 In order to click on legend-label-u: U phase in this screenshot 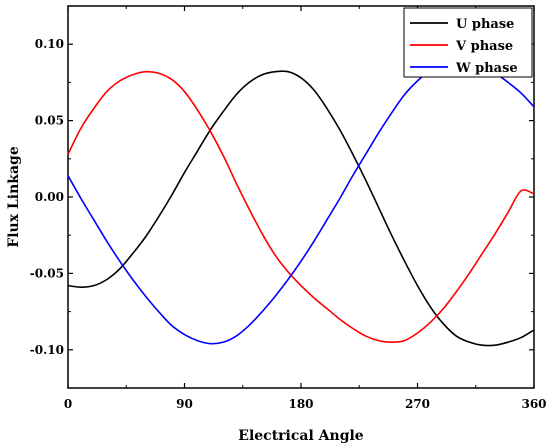, I will do `click(485, 24)`.